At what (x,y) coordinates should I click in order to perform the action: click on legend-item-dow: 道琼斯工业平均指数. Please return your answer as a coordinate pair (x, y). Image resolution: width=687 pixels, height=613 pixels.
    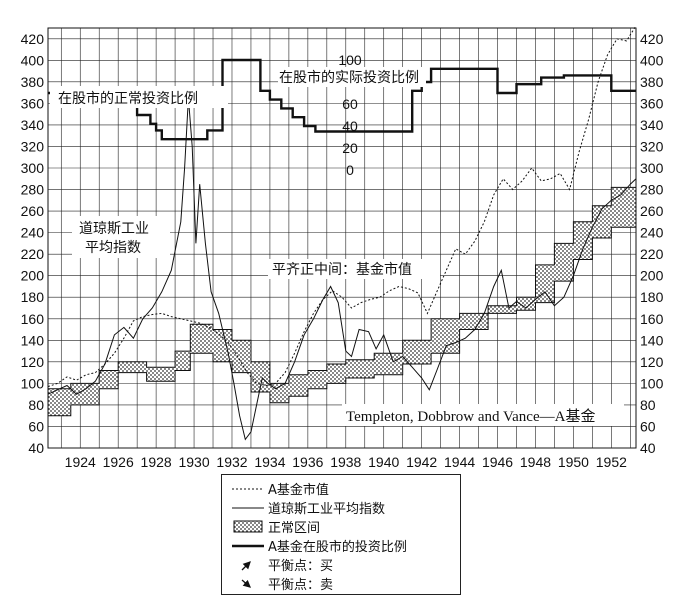
    Looking at the image, I should click on (341, 507).